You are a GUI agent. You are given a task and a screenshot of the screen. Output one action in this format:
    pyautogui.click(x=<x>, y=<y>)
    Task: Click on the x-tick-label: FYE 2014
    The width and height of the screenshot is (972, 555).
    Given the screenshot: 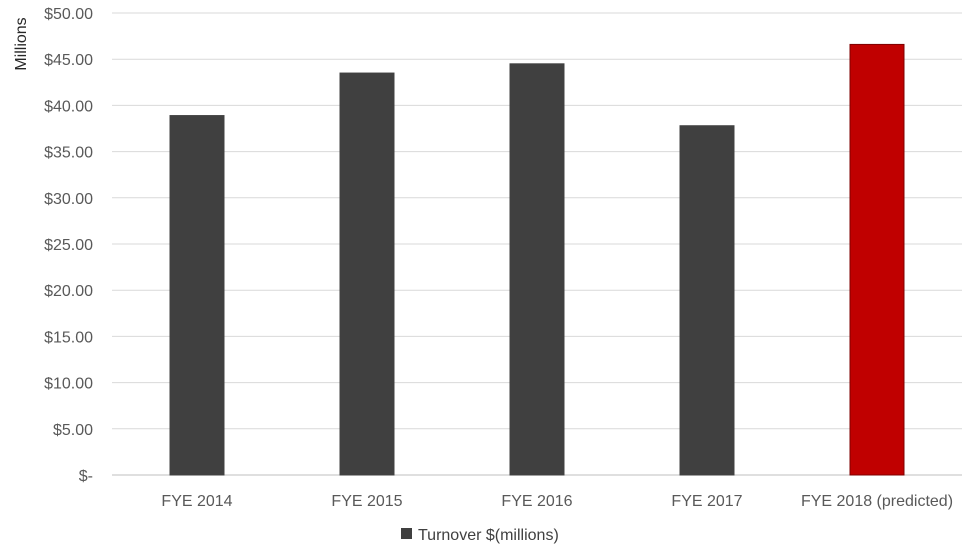 What is the action you would take?
    pyautogui.click(x=196, y=501)
    